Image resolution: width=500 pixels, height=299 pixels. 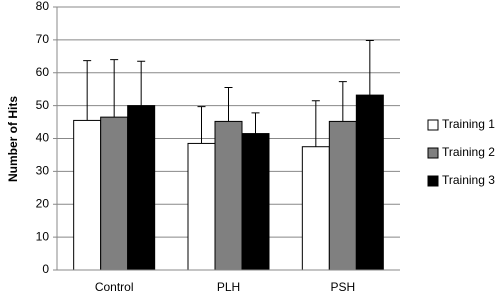 What do you see at coordinates (468, 152) in the screenshot?
I see `legend-label: Training 2` at bounding box center [468, 152].